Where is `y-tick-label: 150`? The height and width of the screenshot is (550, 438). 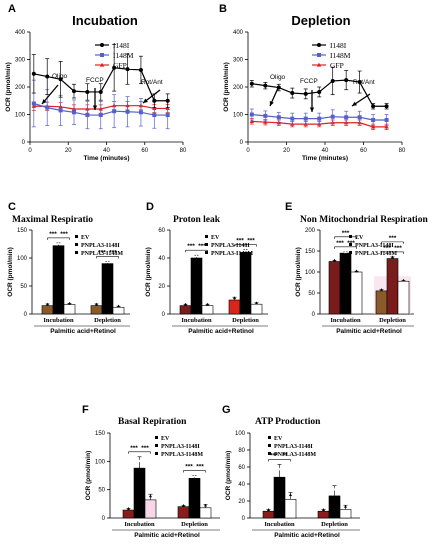
y-tick-label: 150 is located at coordinates (22, 231).